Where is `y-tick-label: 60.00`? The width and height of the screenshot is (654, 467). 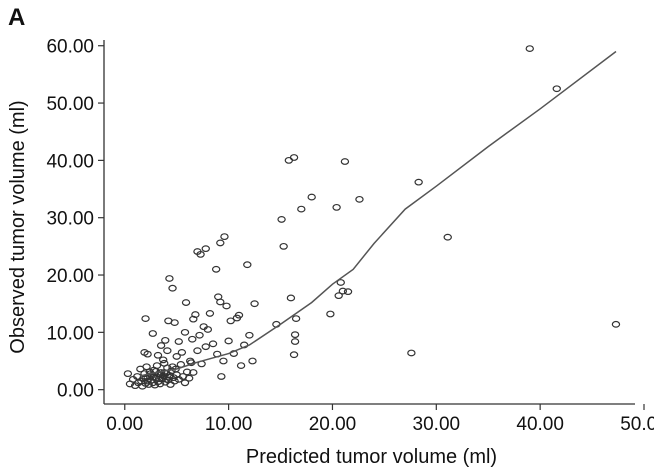 y-tick-label: 60.00 is located at coordinates (70, 47).